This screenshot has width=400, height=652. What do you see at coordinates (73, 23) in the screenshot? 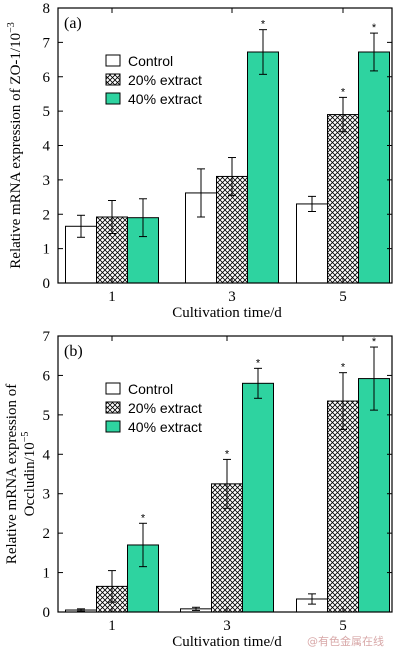
I see `panel-label: (a)` at bounding box center [73, 23].